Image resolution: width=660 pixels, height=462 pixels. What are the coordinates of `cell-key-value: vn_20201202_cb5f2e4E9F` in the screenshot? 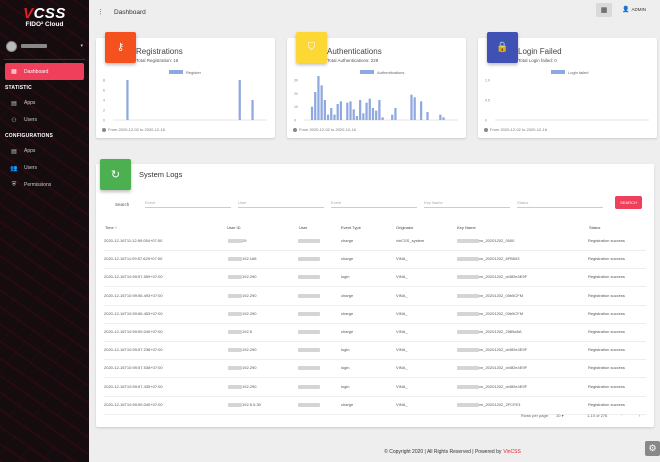 It's located at (503, 277).